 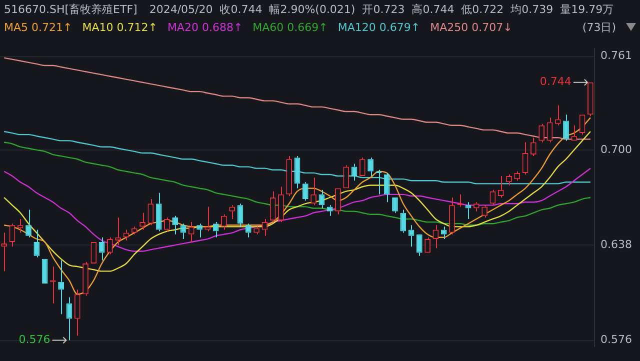 I want to click on text: MA20 0.688↑, so click(x=205, y=27).